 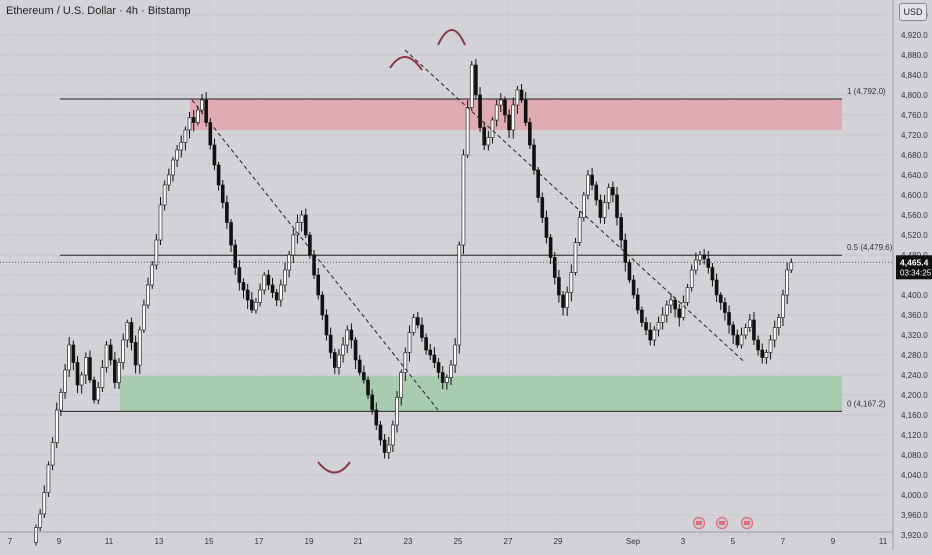 I want to click on y-tick-label: 4,240.0, so click(x=914, y=375).